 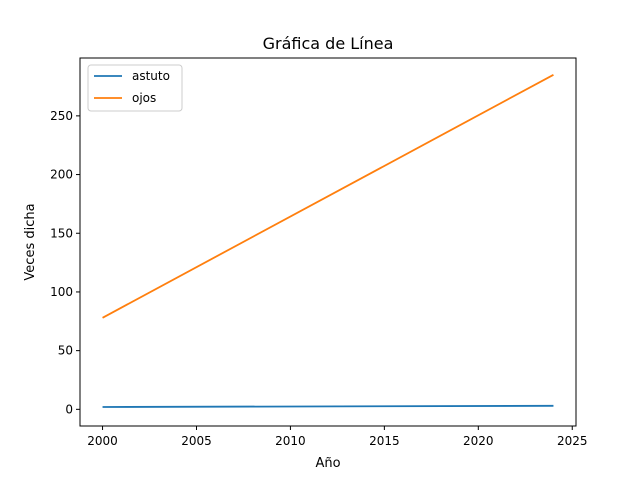 What do you see at coordinates (478, 441) in the screenshot?
I see `x-tick-label: 2020` at bounding box center [478, 441].